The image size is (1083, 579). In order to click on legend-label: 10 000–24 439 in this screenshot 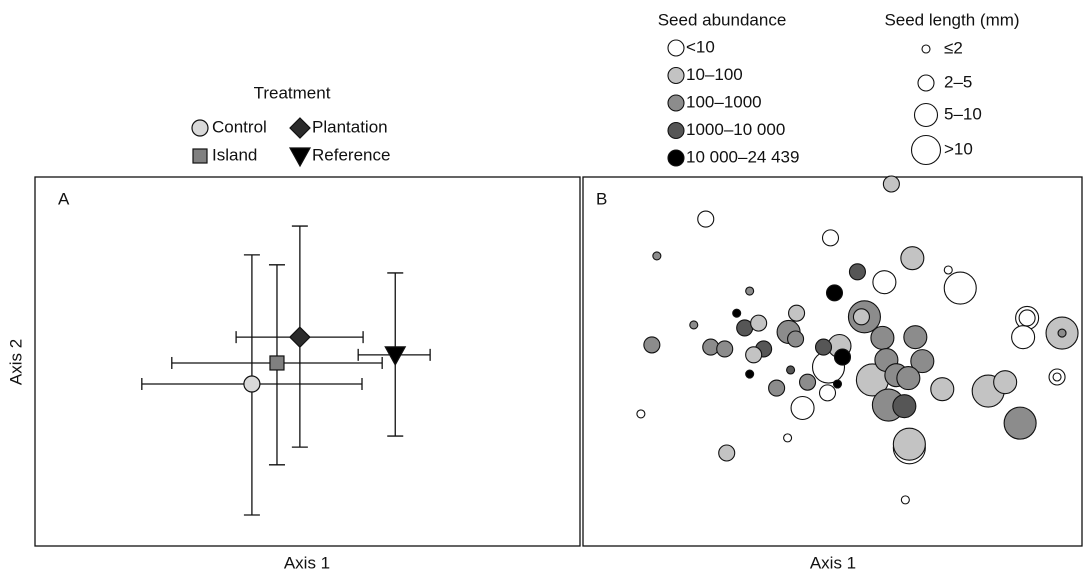, I will do `click(742, 156)`.